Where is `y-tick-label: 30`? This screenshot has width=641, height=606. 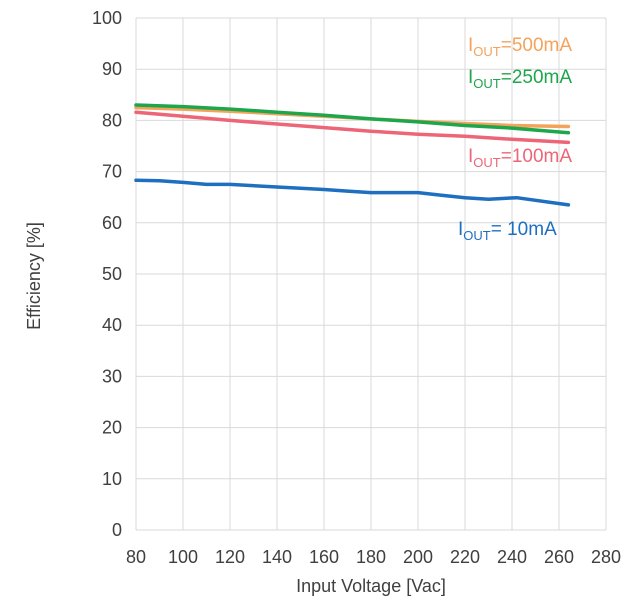
y-tick-label: 30 is located at coordinates (112, 376).